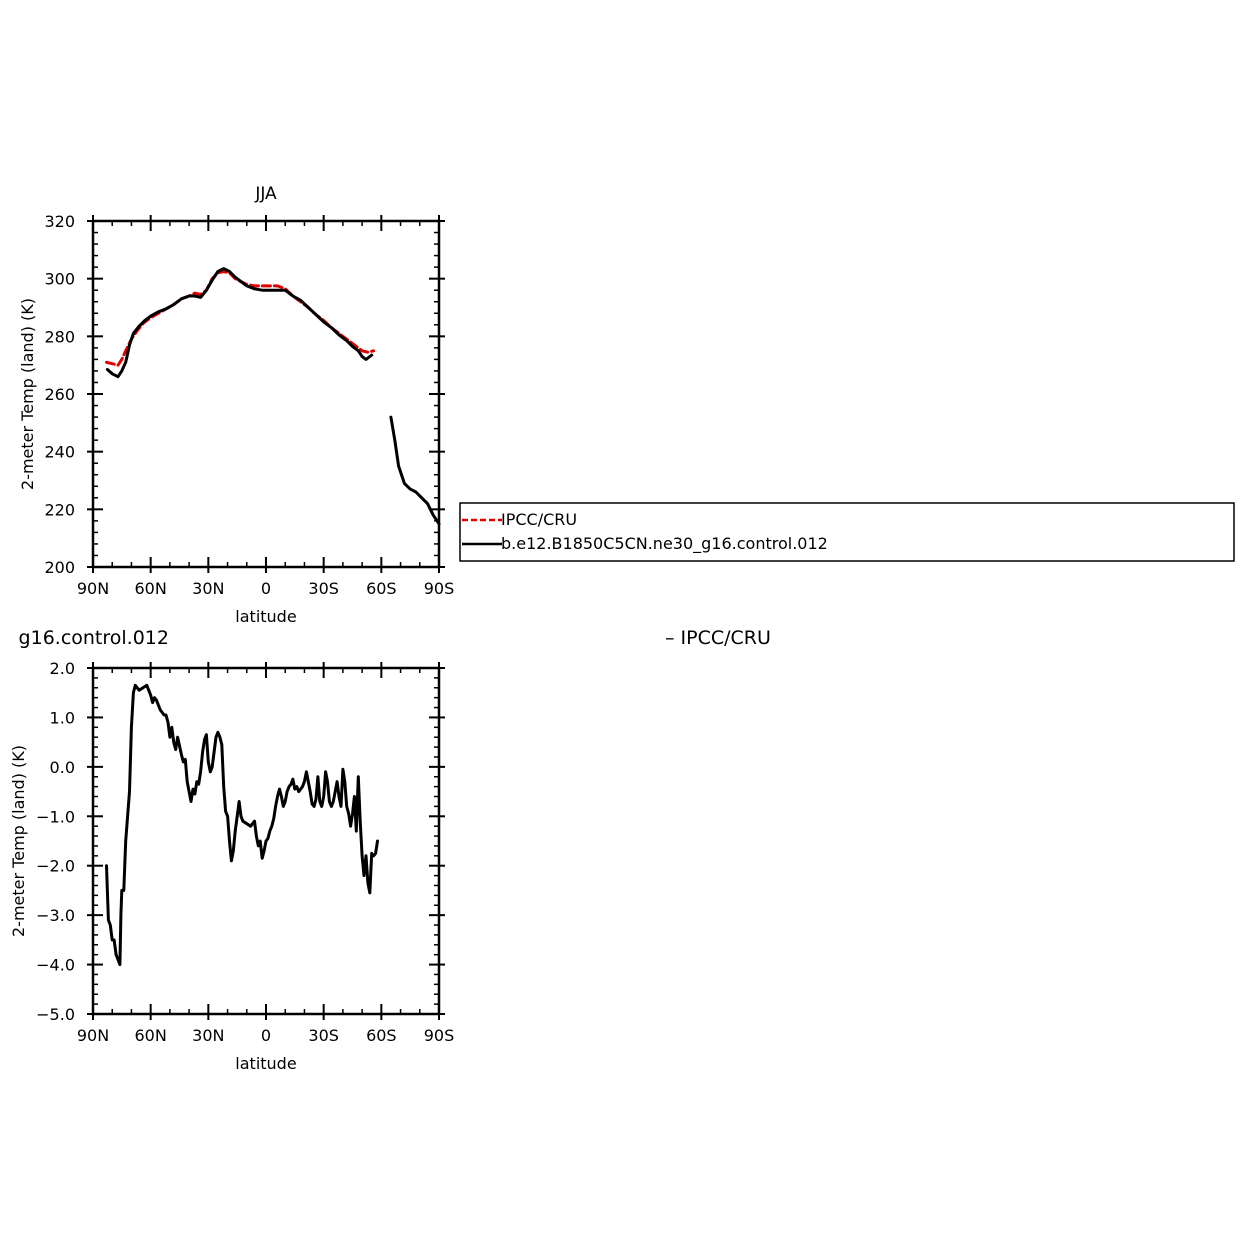 Image resolution: width=1253 pixels, height=1253 pixels. Describe the element at coordinates (718, 638) in the screenshot. I see `bottom-subtitle: – IPCC/CRU` at that location.